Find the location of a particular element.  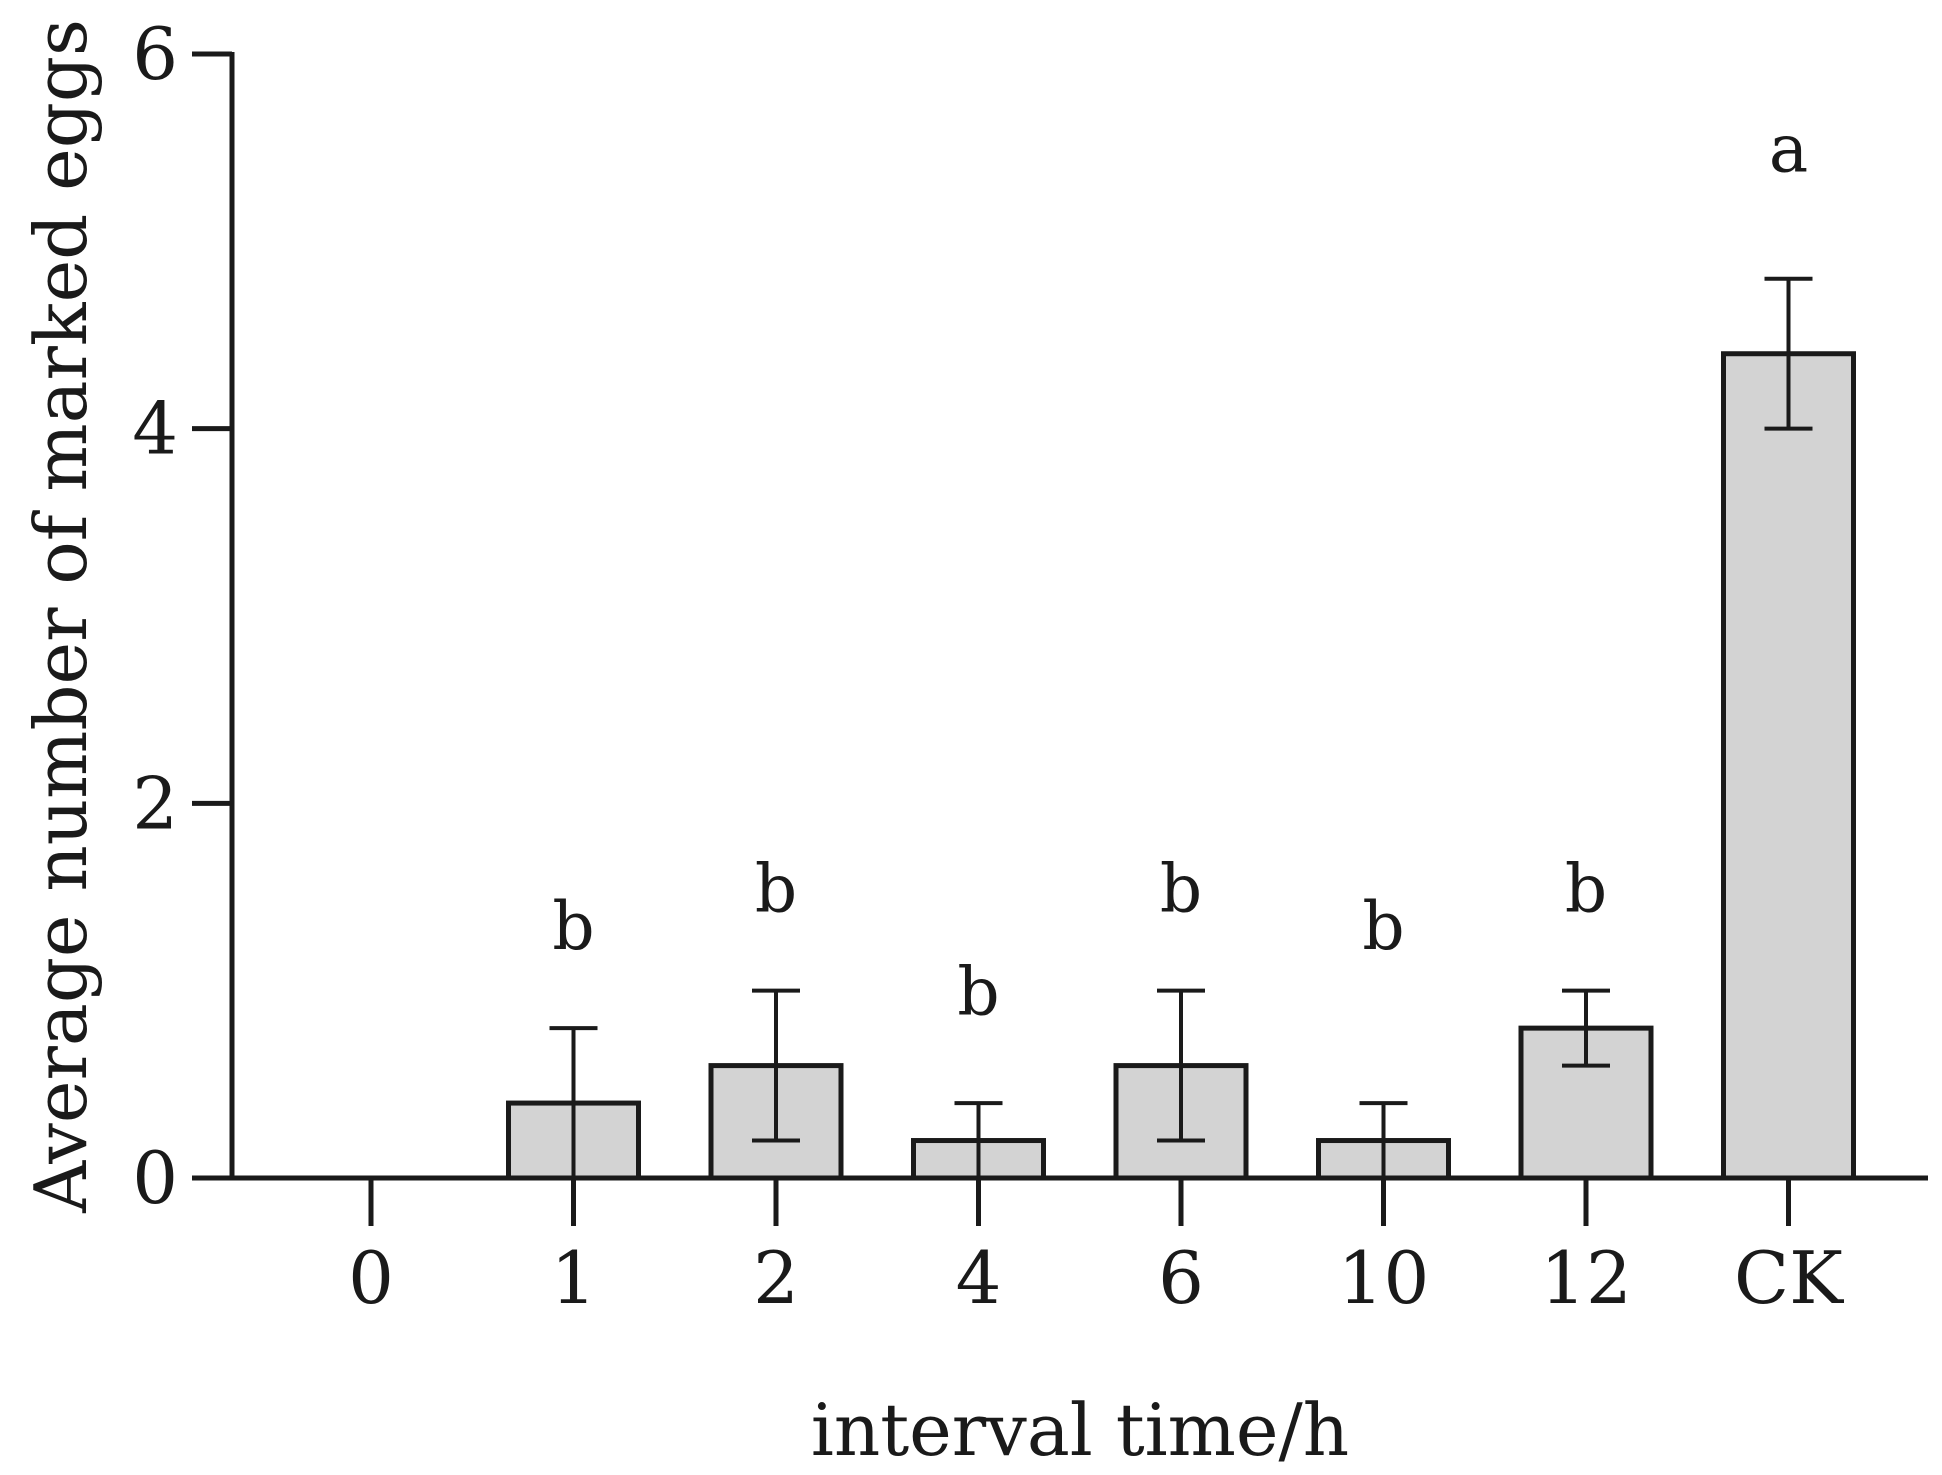

x-tick-label: 6 is located at coordinates (1181, 1278).